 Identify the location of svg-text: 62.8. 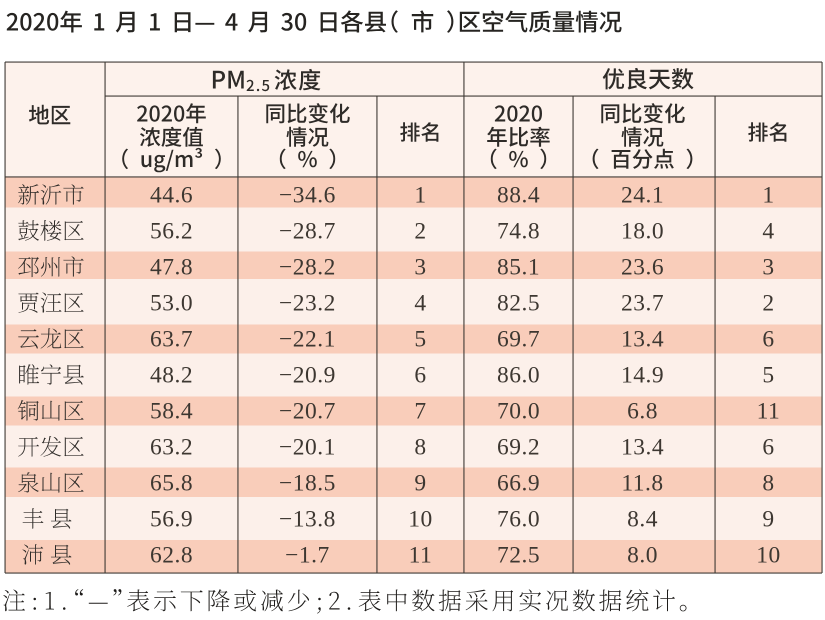
(171, 556).